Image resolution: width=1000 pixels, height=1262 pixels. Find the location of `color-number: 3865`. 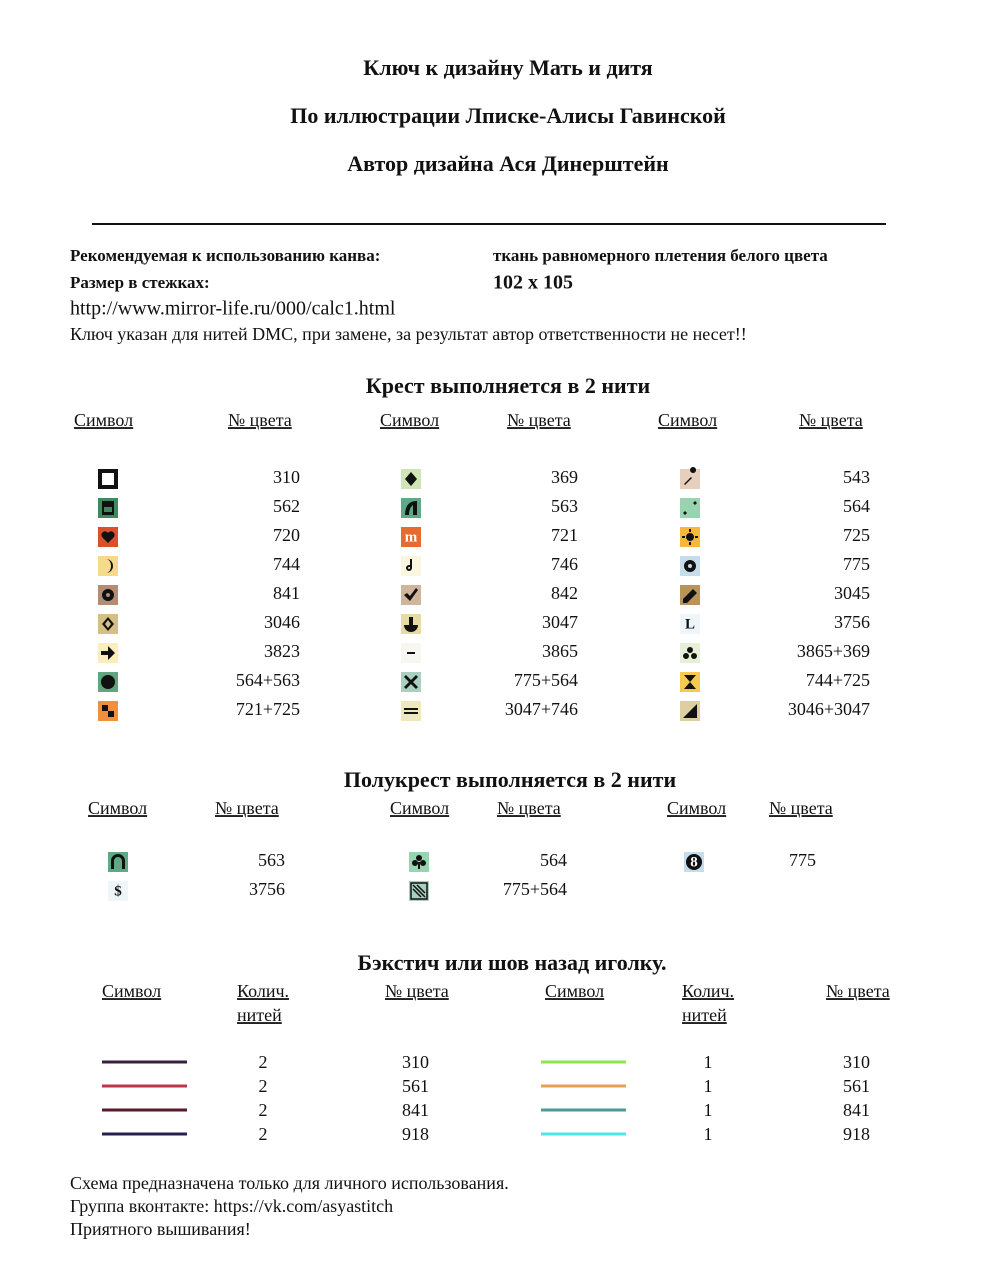

color-number: 3865 is located at coordinates (560, 651).